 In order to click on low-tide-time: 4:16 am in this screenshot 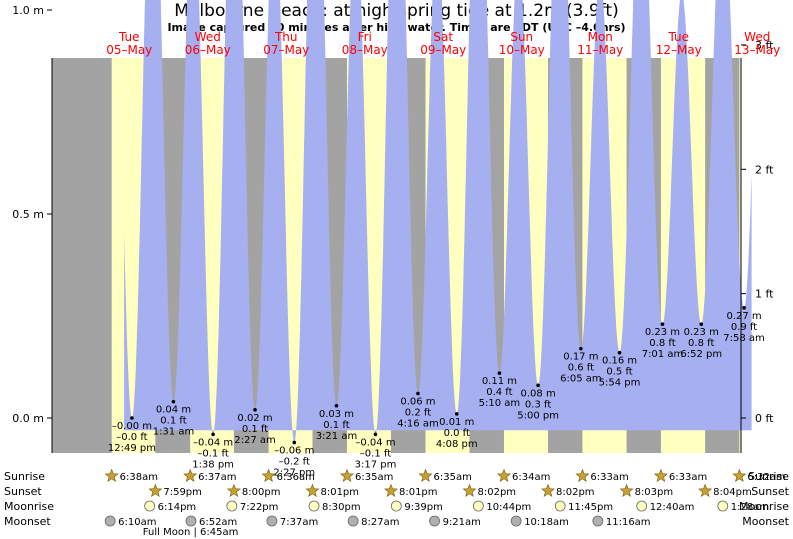, I will do `click(418, 424)`.